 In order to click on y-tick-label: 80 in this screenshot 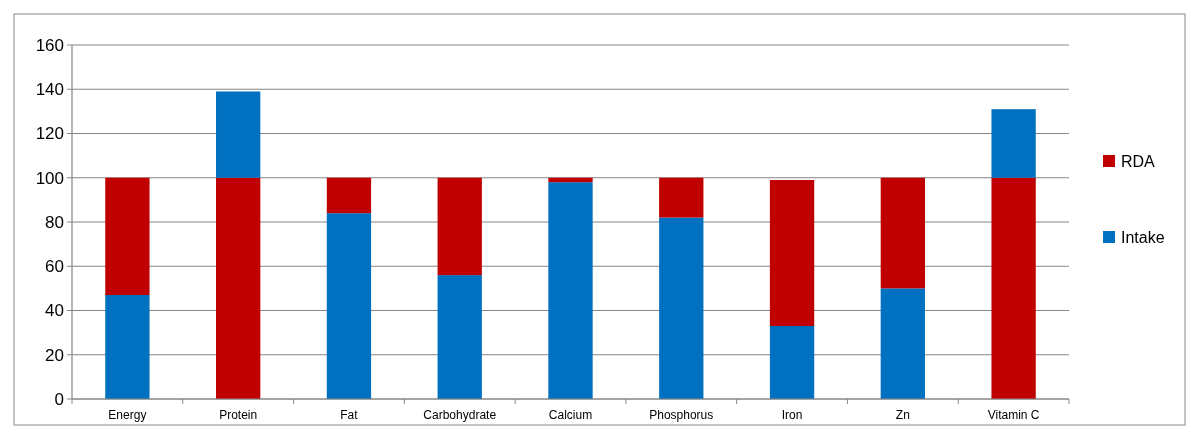, I will do `click(54, 222)`.